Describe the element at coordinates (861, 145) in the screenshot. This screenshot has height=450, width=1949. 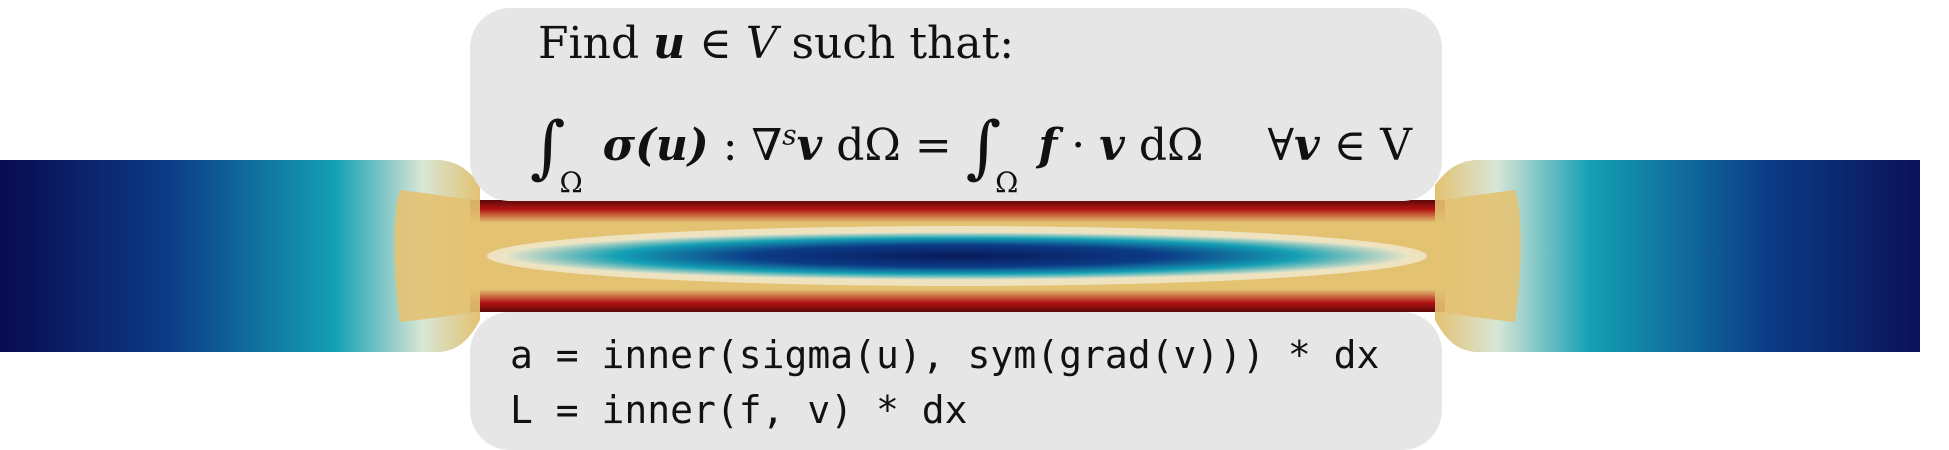
I see `dOmega-lhs: dΩ` at that location.